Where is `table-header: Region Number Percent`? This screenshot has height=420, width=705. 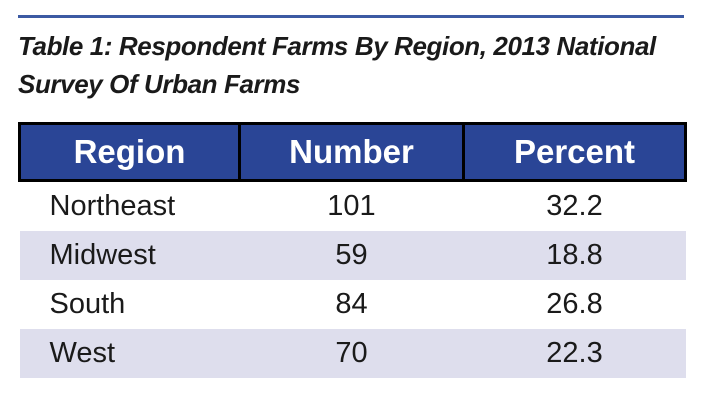 table-header: Region Number Percent is located at coordinates (352, 152).